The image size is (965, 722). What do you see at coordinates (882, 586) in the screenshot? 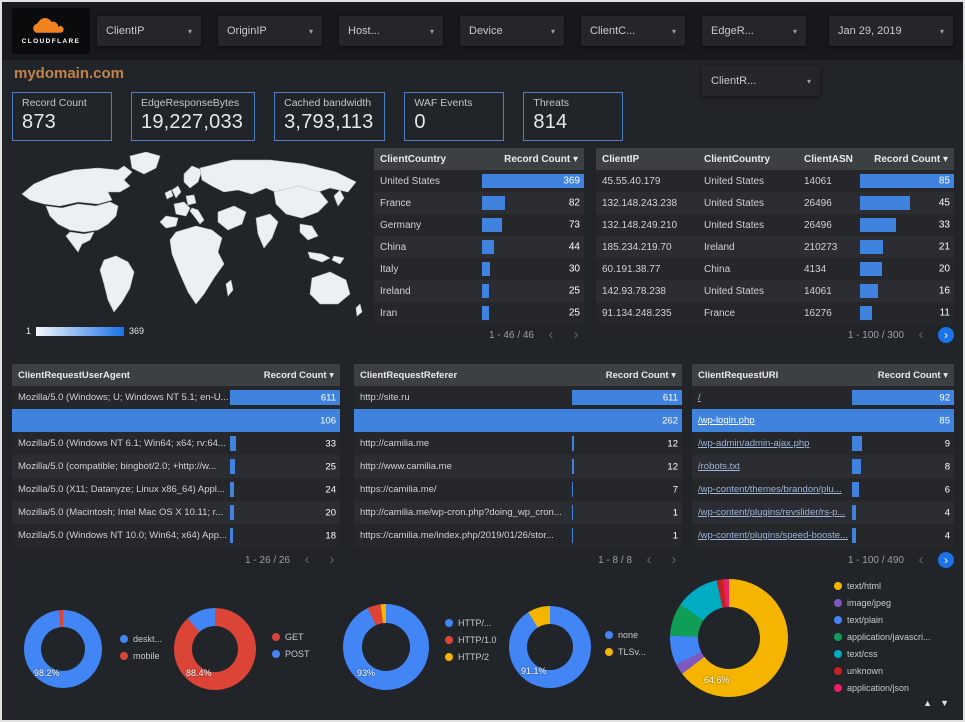
I see `legend-item: text/html` at bounding box center [882, 586].